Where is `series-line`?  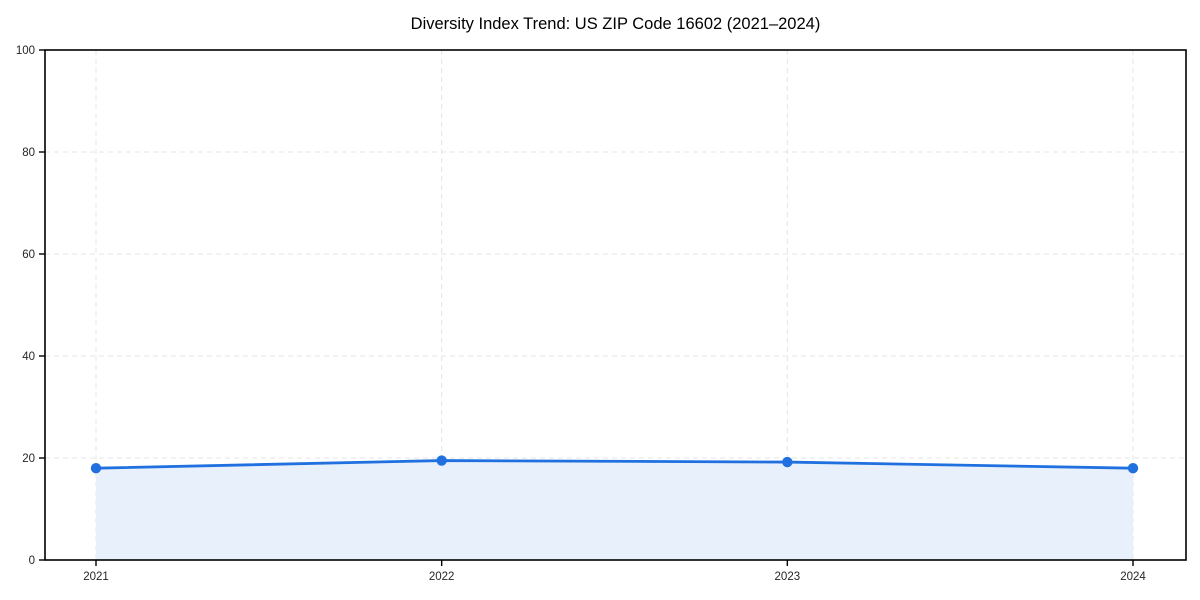 series-line is located at coordinates (614, 464).